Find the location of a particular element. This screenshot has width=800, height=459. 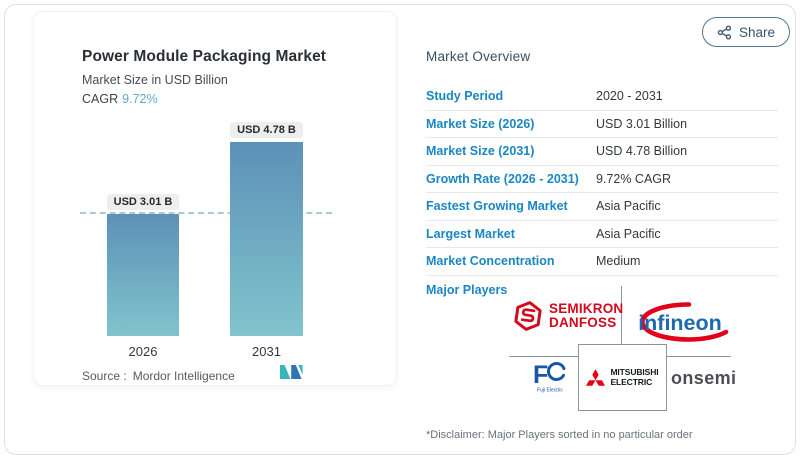

source-line: Source : Mordor Intelligence is located at coordinates (158, 376).